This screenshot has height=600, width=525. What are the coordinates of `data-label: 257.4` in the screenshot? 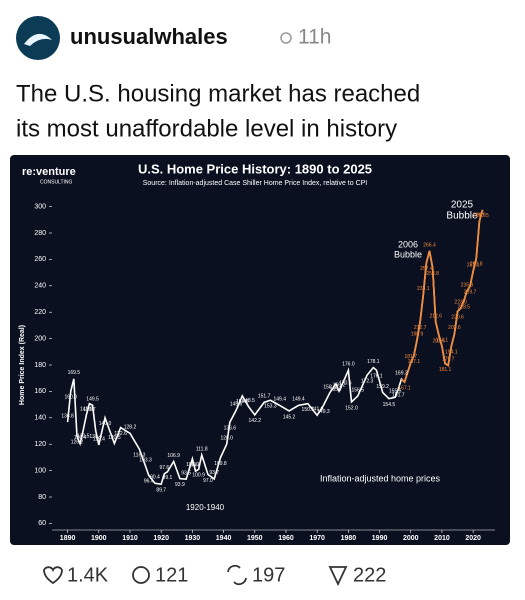 It's located at (426, 269).